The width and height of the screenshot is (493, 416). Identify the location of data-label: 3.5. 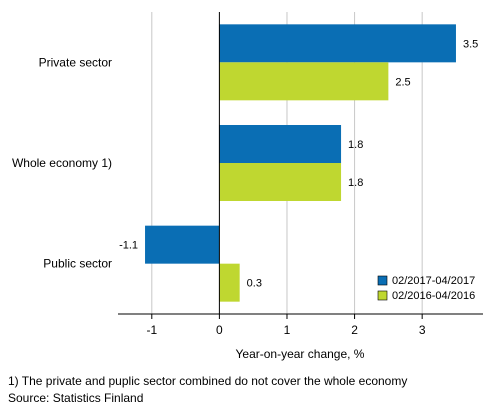
(470, 44).